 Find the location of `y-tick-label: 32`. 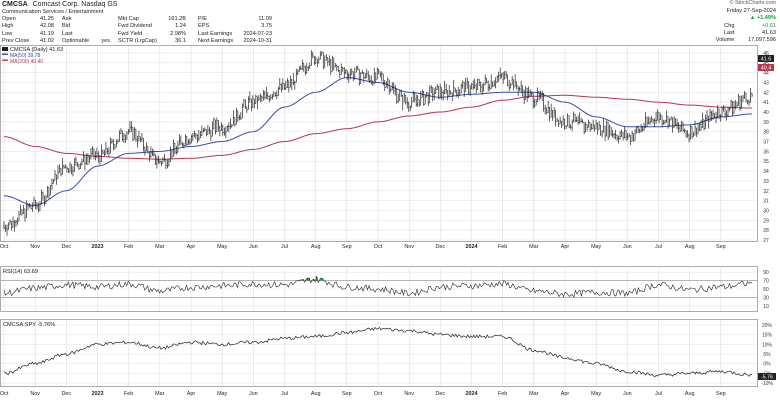

y-tick-label: 32 is located at coordinates (766, 192).